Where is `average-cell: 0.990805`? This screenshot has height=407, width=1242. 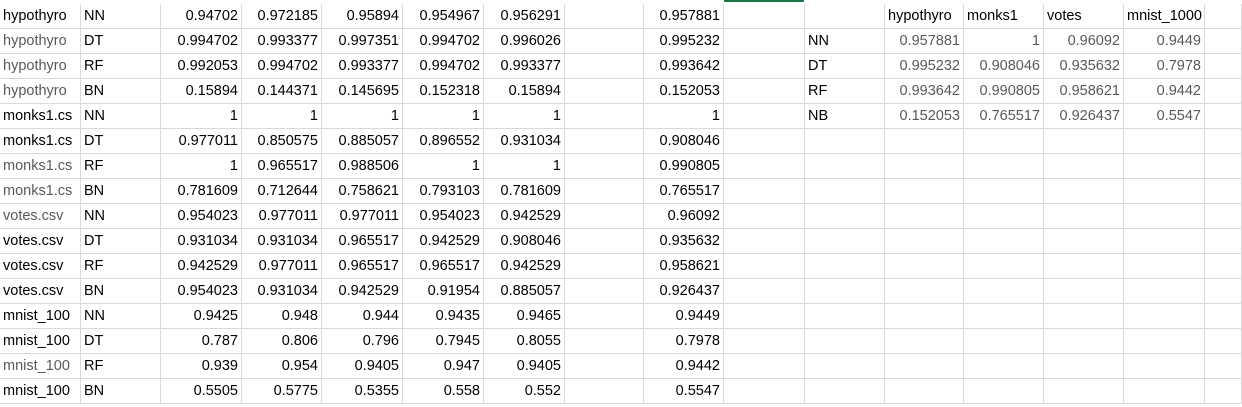
average-cell: 0.990805 is located at coordinates (684, 166).